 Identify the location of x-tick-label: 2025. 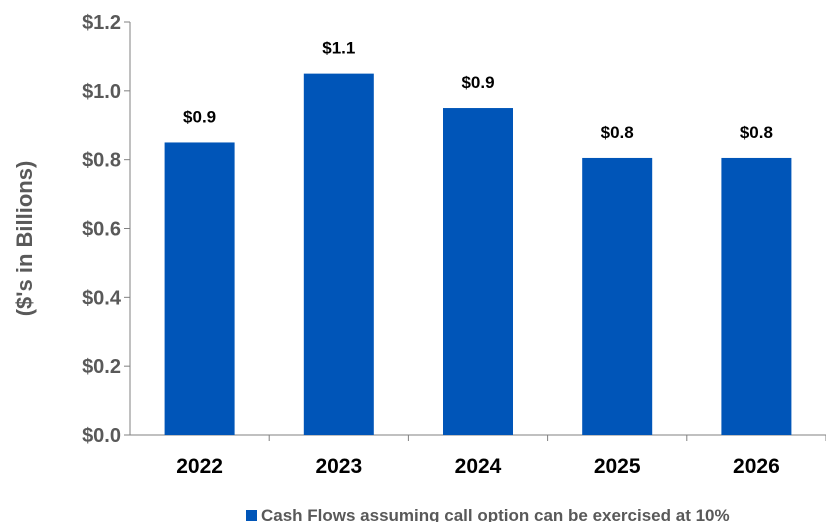
(617, 466).